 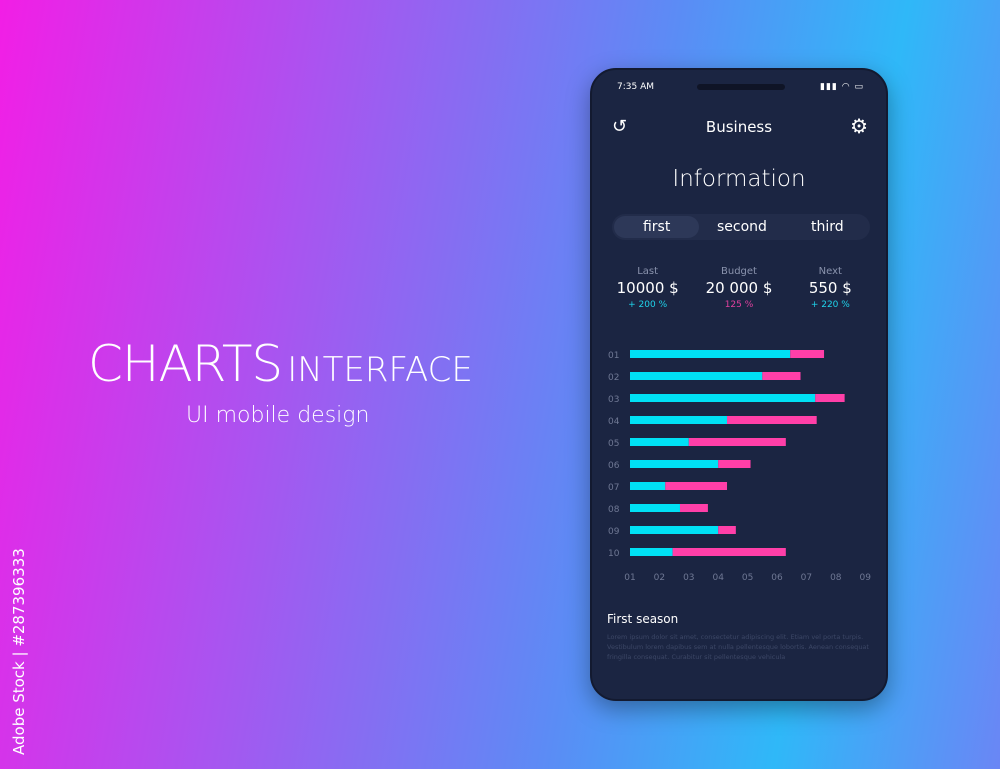 I want to click on stat-last: Last 10000 $ + 200 %, so click(x=648, y=288).